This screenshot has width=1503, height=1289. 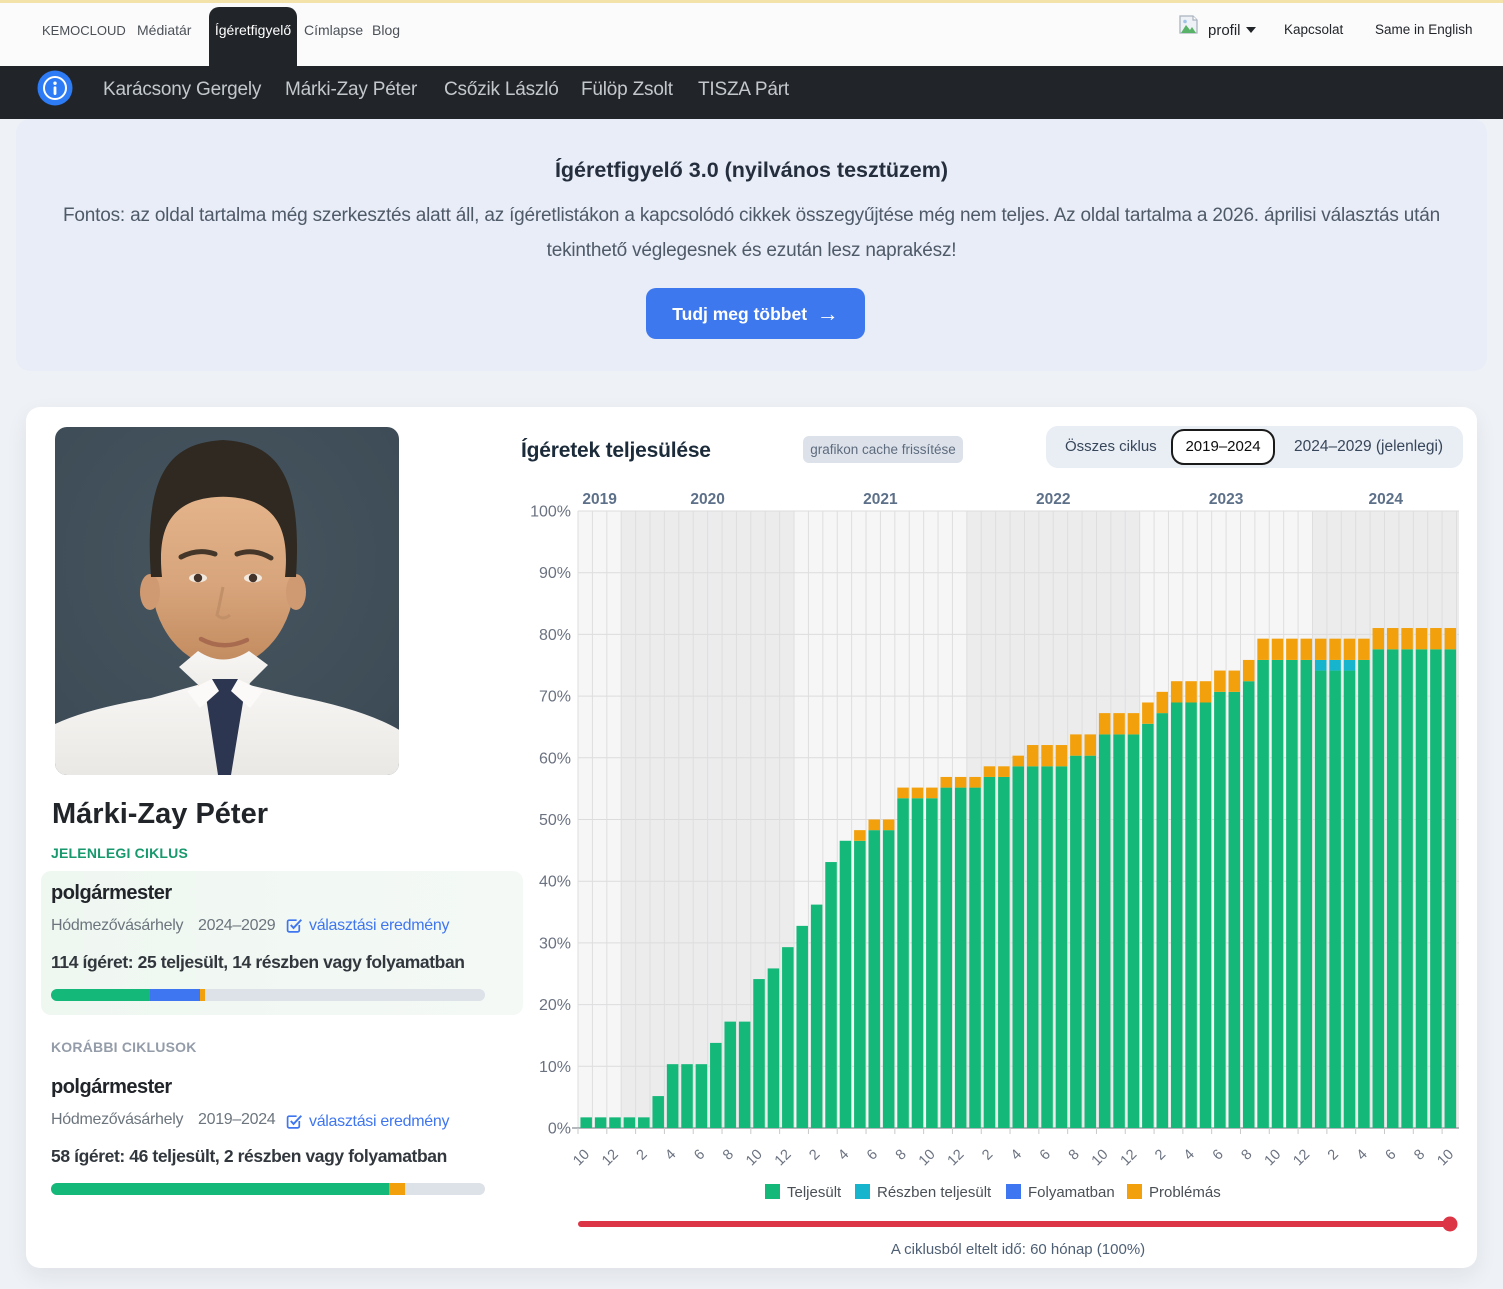 What do you see at coordinates (555, 943) in the screenshot?
I see `svg-text: 30%` at bounding box center [555, 943].